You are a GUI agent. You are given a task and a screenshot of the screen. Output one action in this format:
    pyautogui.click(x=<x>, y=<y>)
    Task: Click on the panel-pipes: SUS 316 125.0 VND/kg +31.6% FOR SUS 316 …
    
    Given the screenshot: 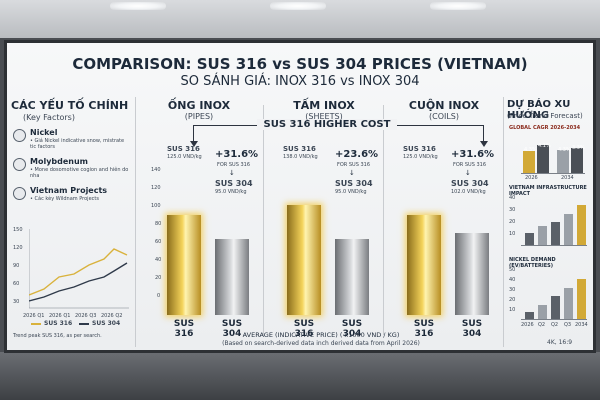 What is the action you would take?
    pyautogui.click(x=203, y=239)
    